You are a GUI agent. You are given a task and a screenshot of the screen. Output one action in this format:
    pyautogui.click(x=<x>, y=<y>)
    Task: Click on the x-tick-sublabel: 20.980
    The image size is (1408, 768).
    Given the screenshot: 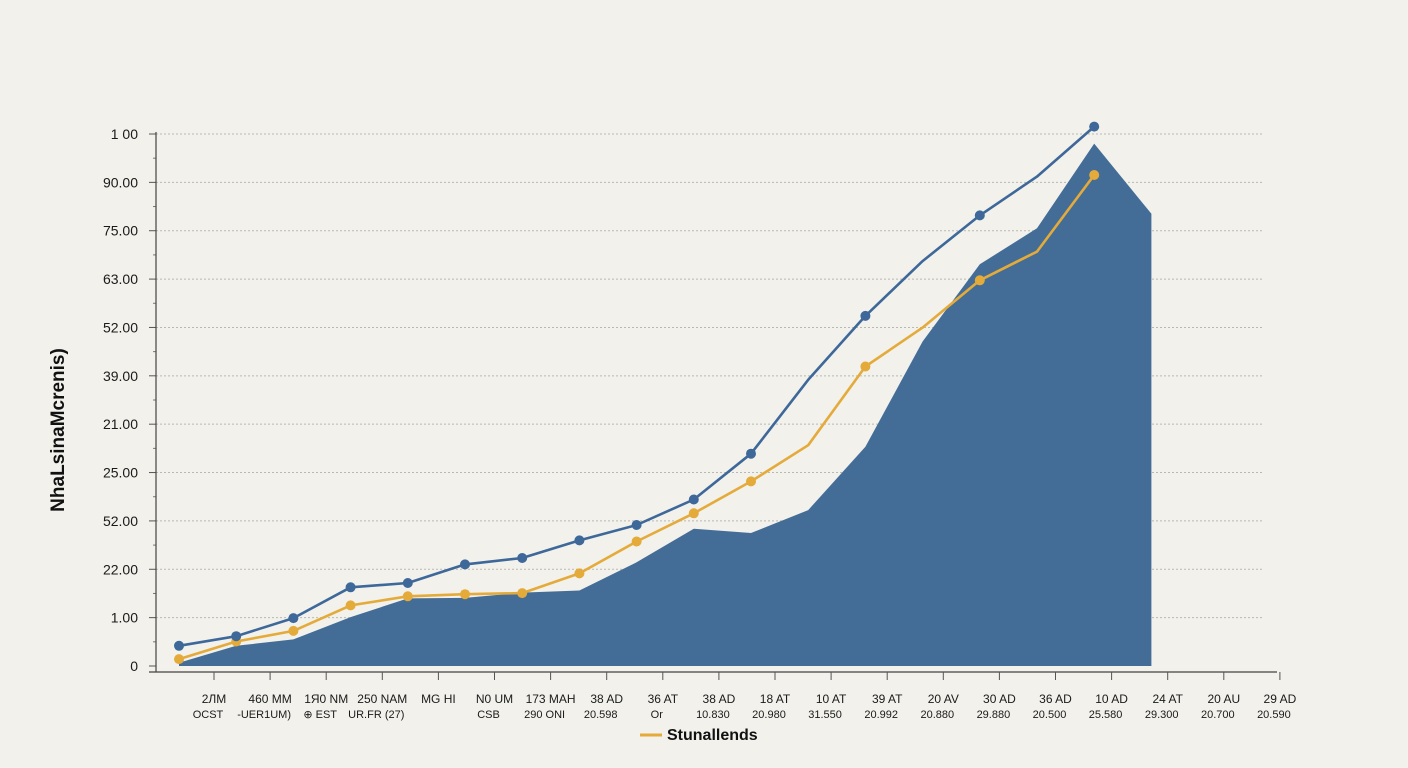 What is the action you would take?
    pyautogui.click(x=769, y=715)
    